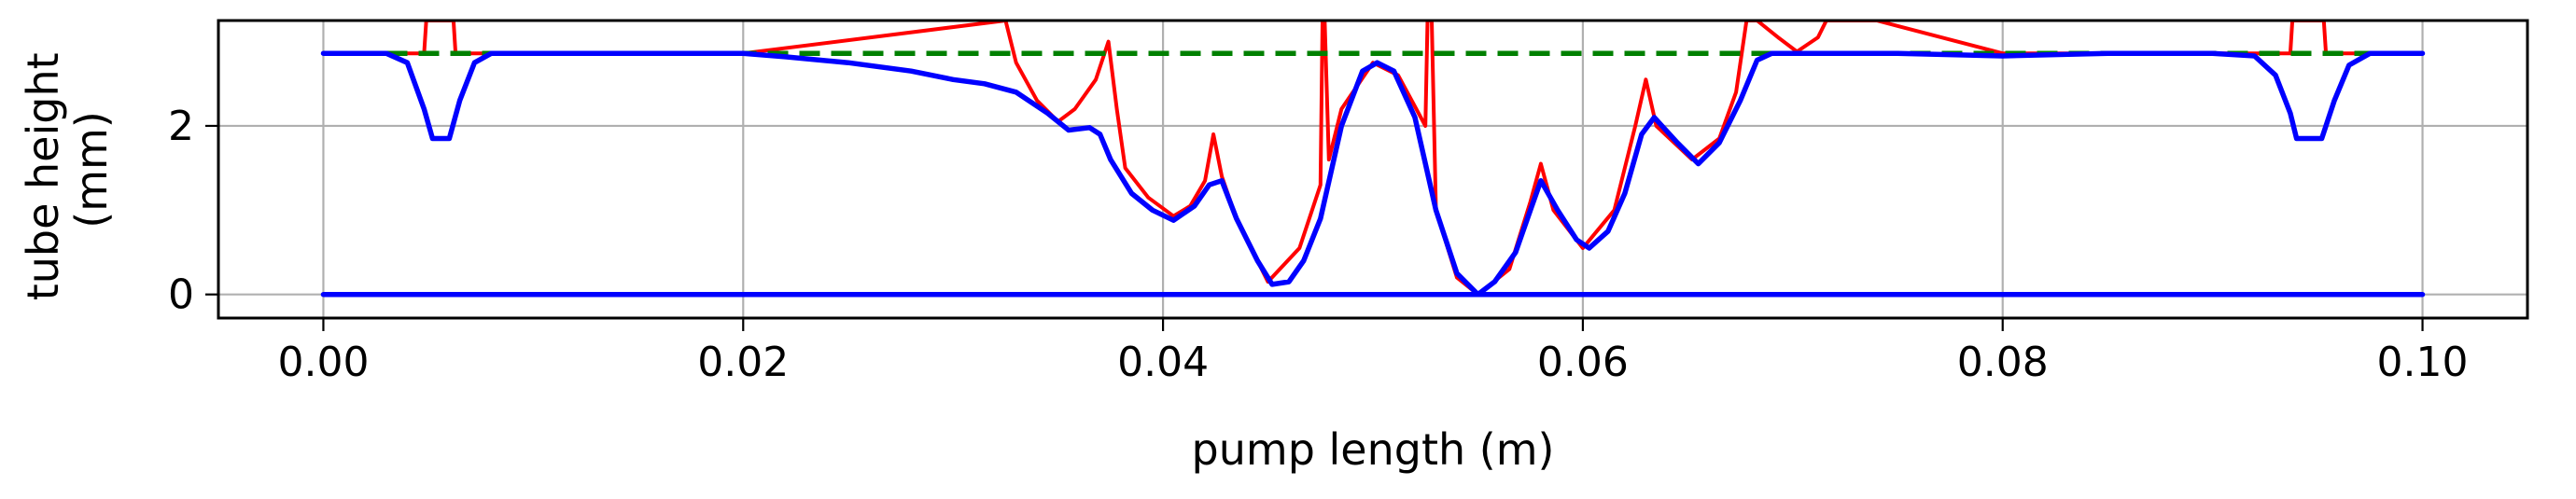  I want to click on x-axis-label: pump length (m), so click(1373, 450).